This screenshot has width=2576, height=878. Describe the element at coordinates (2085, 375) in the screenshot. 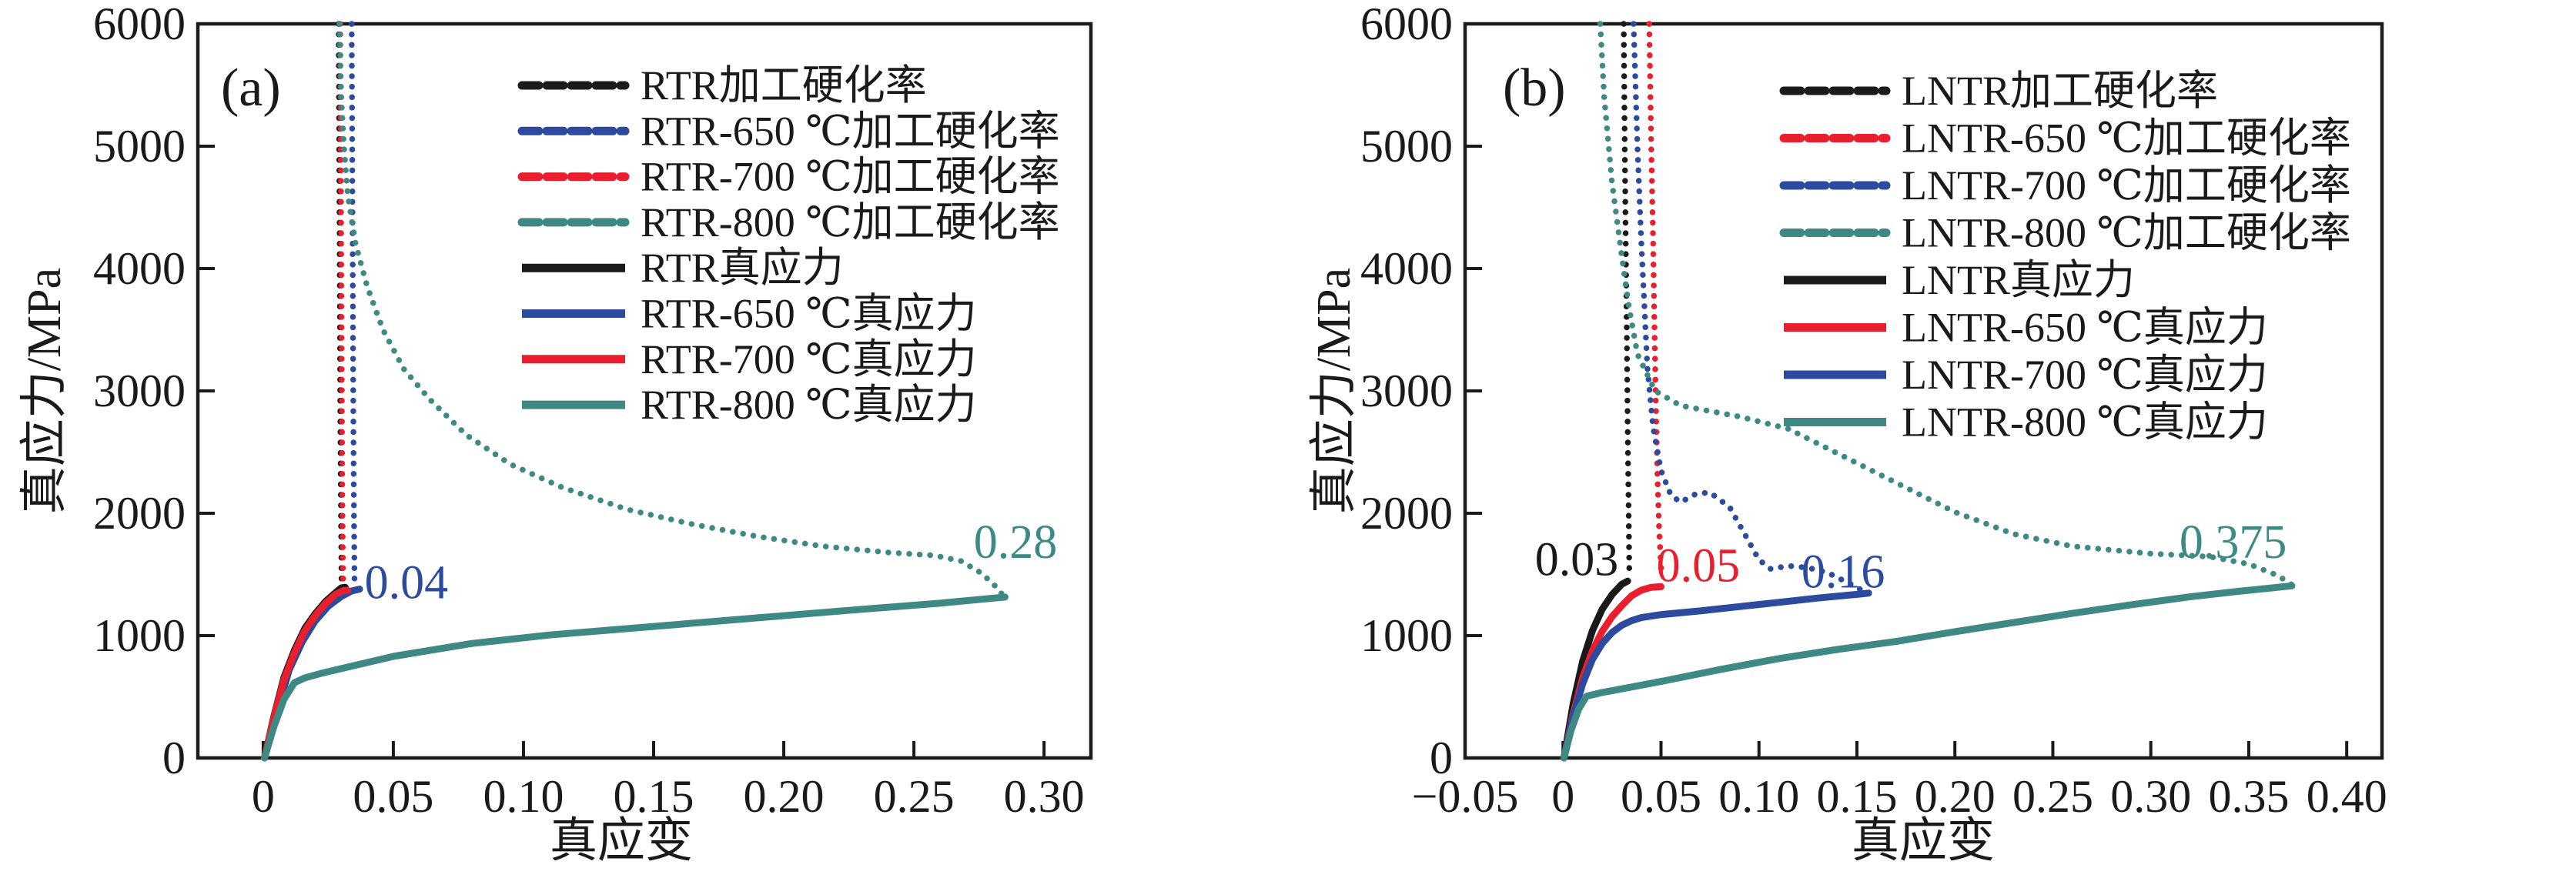

I see `legend-label: LNTR-700 ℃真应力` at that location.